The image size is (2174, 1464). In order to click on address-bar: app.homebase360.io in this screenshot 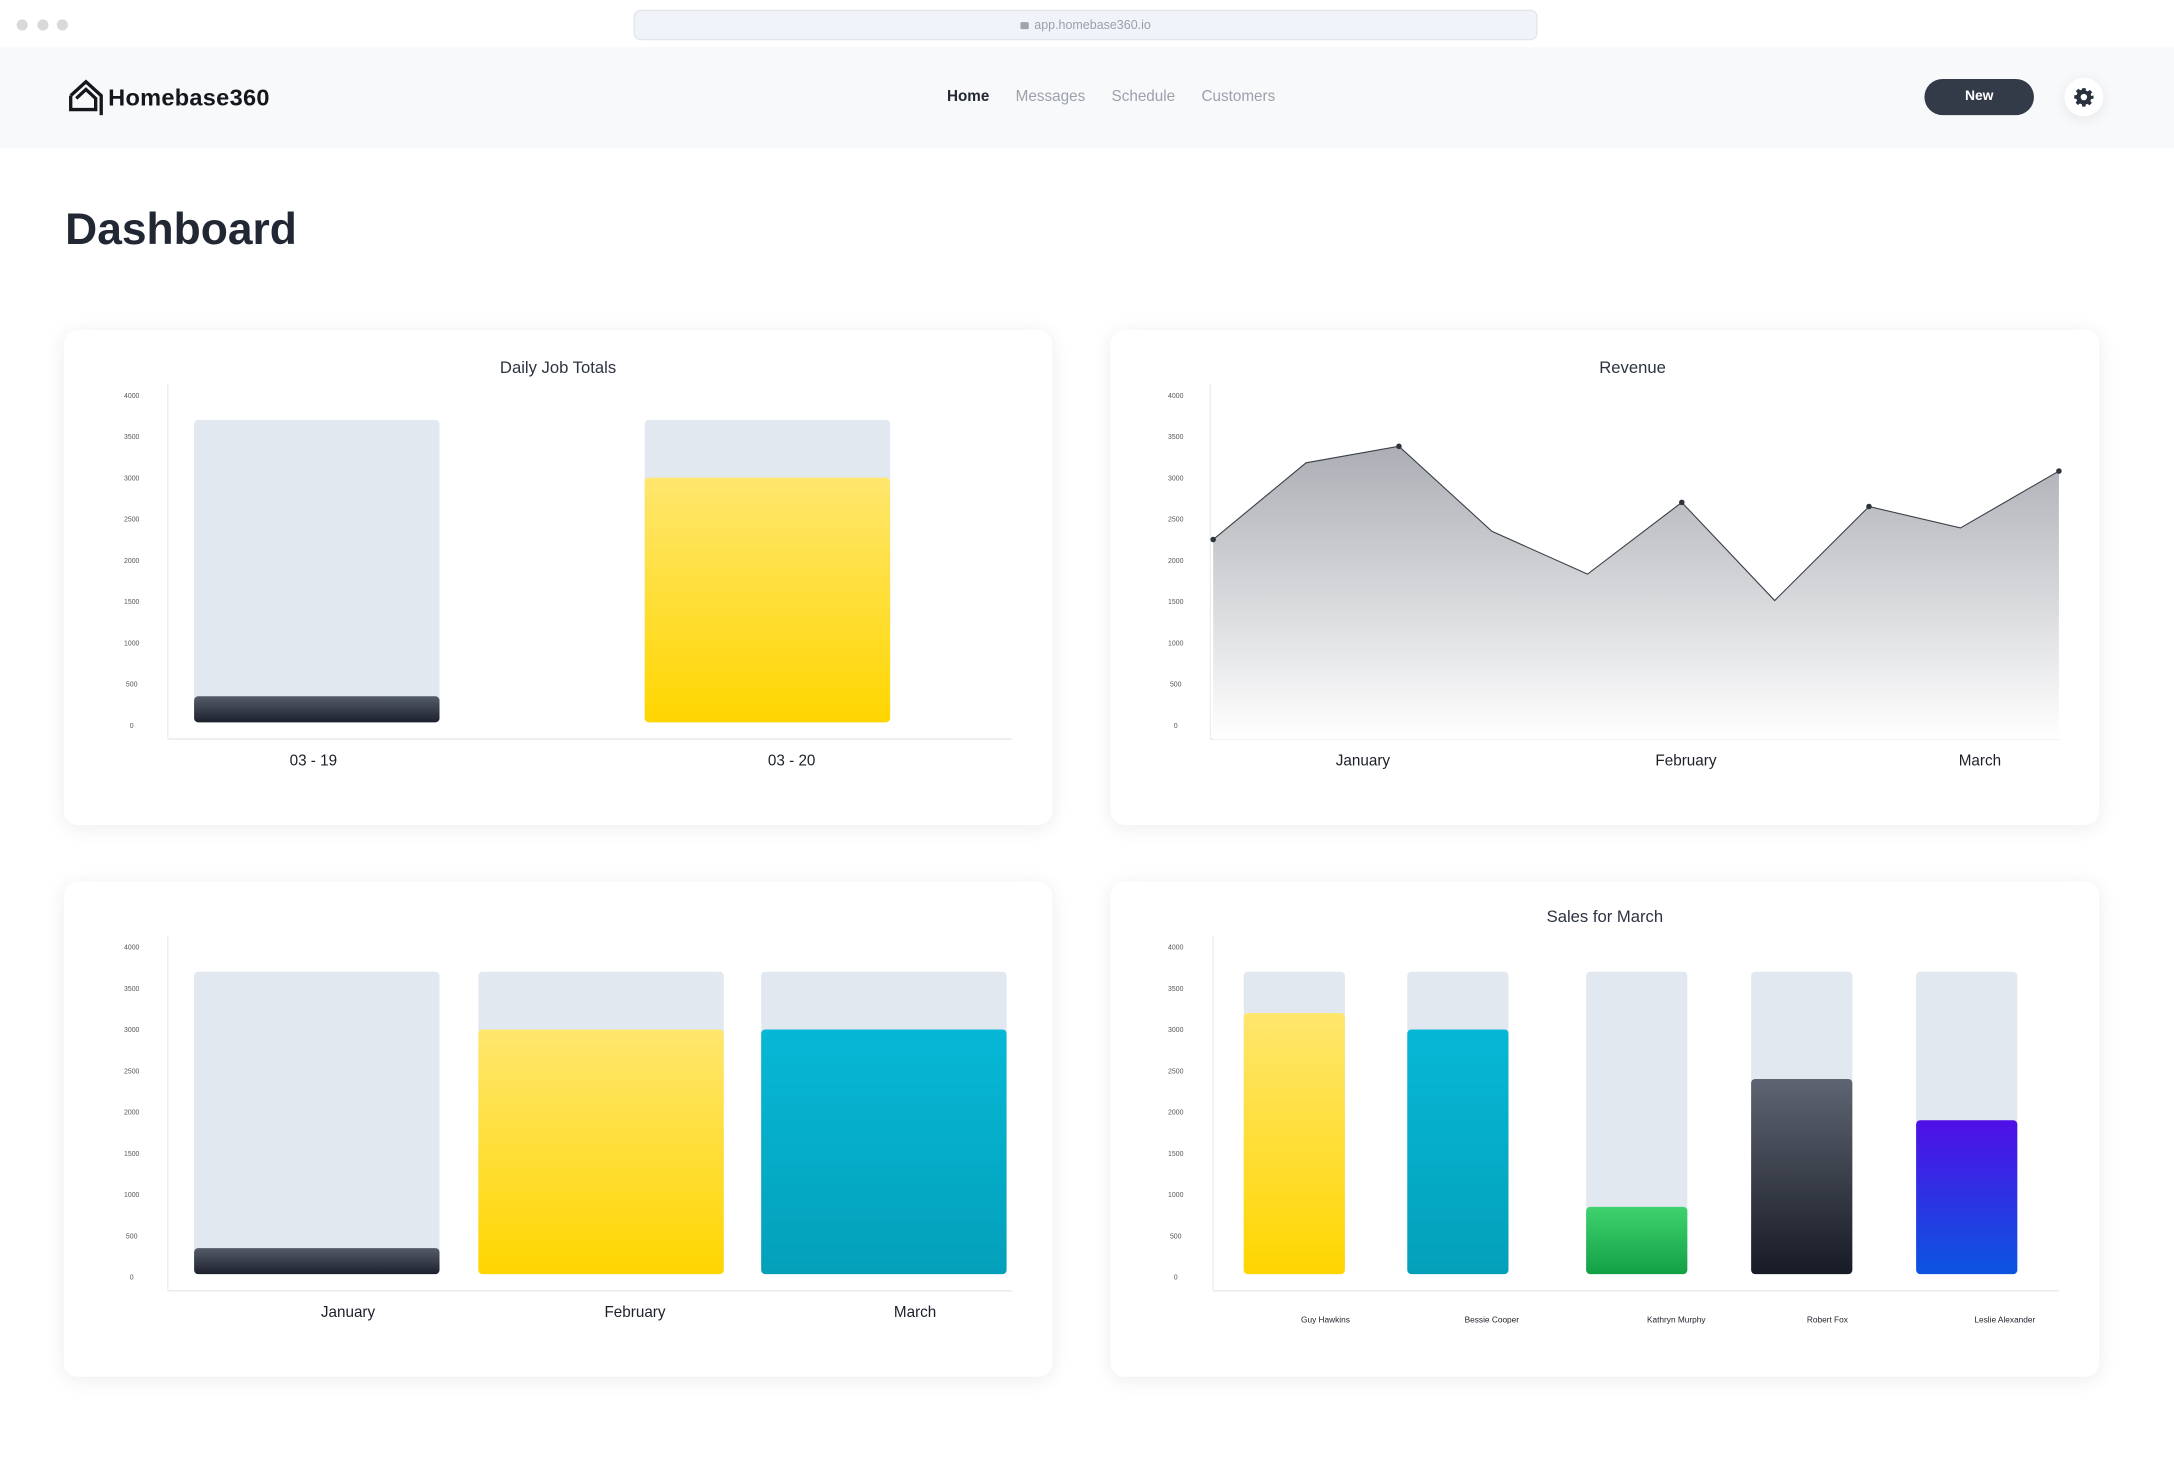, I will do `click(1085, 25)`.